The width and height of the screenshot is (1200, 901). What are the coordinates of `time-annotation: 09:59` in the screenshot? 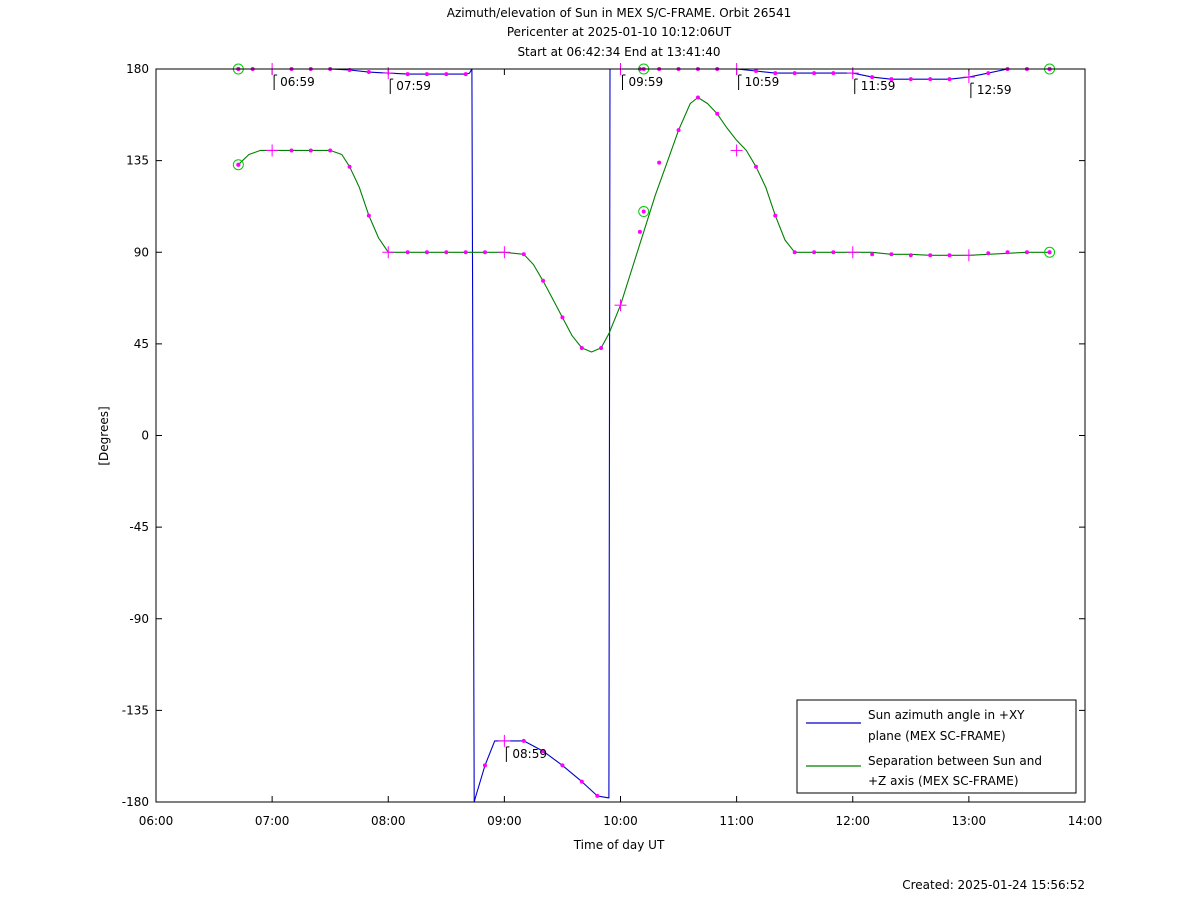 It's located at (643, 82).